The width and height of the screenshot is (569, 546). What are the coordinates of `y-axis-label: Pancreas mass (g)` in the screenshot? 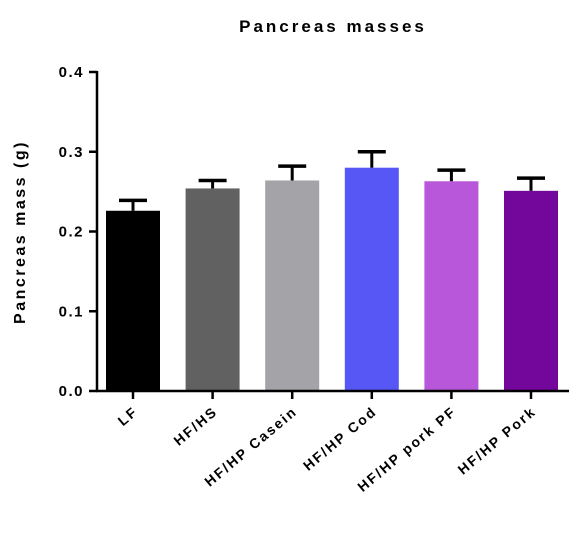 It's located at (20, 232).